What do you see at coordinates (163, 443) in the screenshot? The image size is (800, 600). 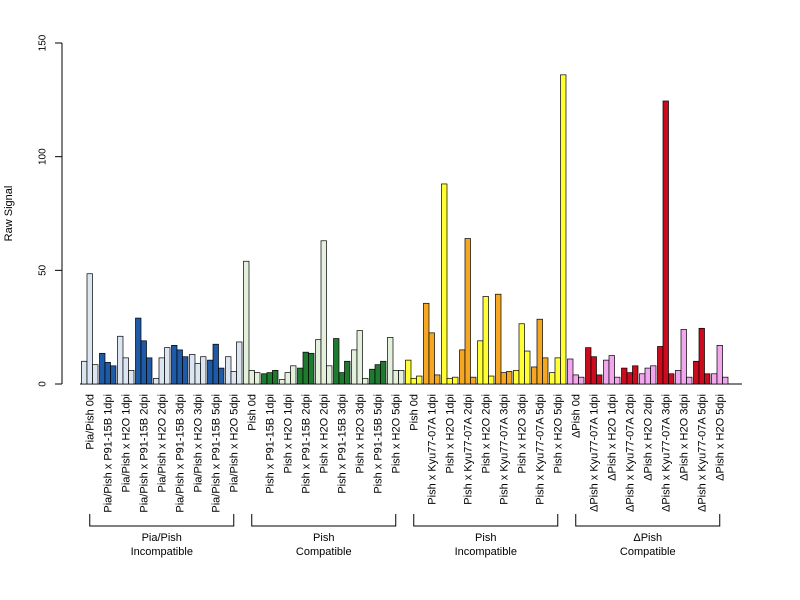 I see `category-label: Pia/Pish x H2O 2dpi` at bounding box center [163, 443].